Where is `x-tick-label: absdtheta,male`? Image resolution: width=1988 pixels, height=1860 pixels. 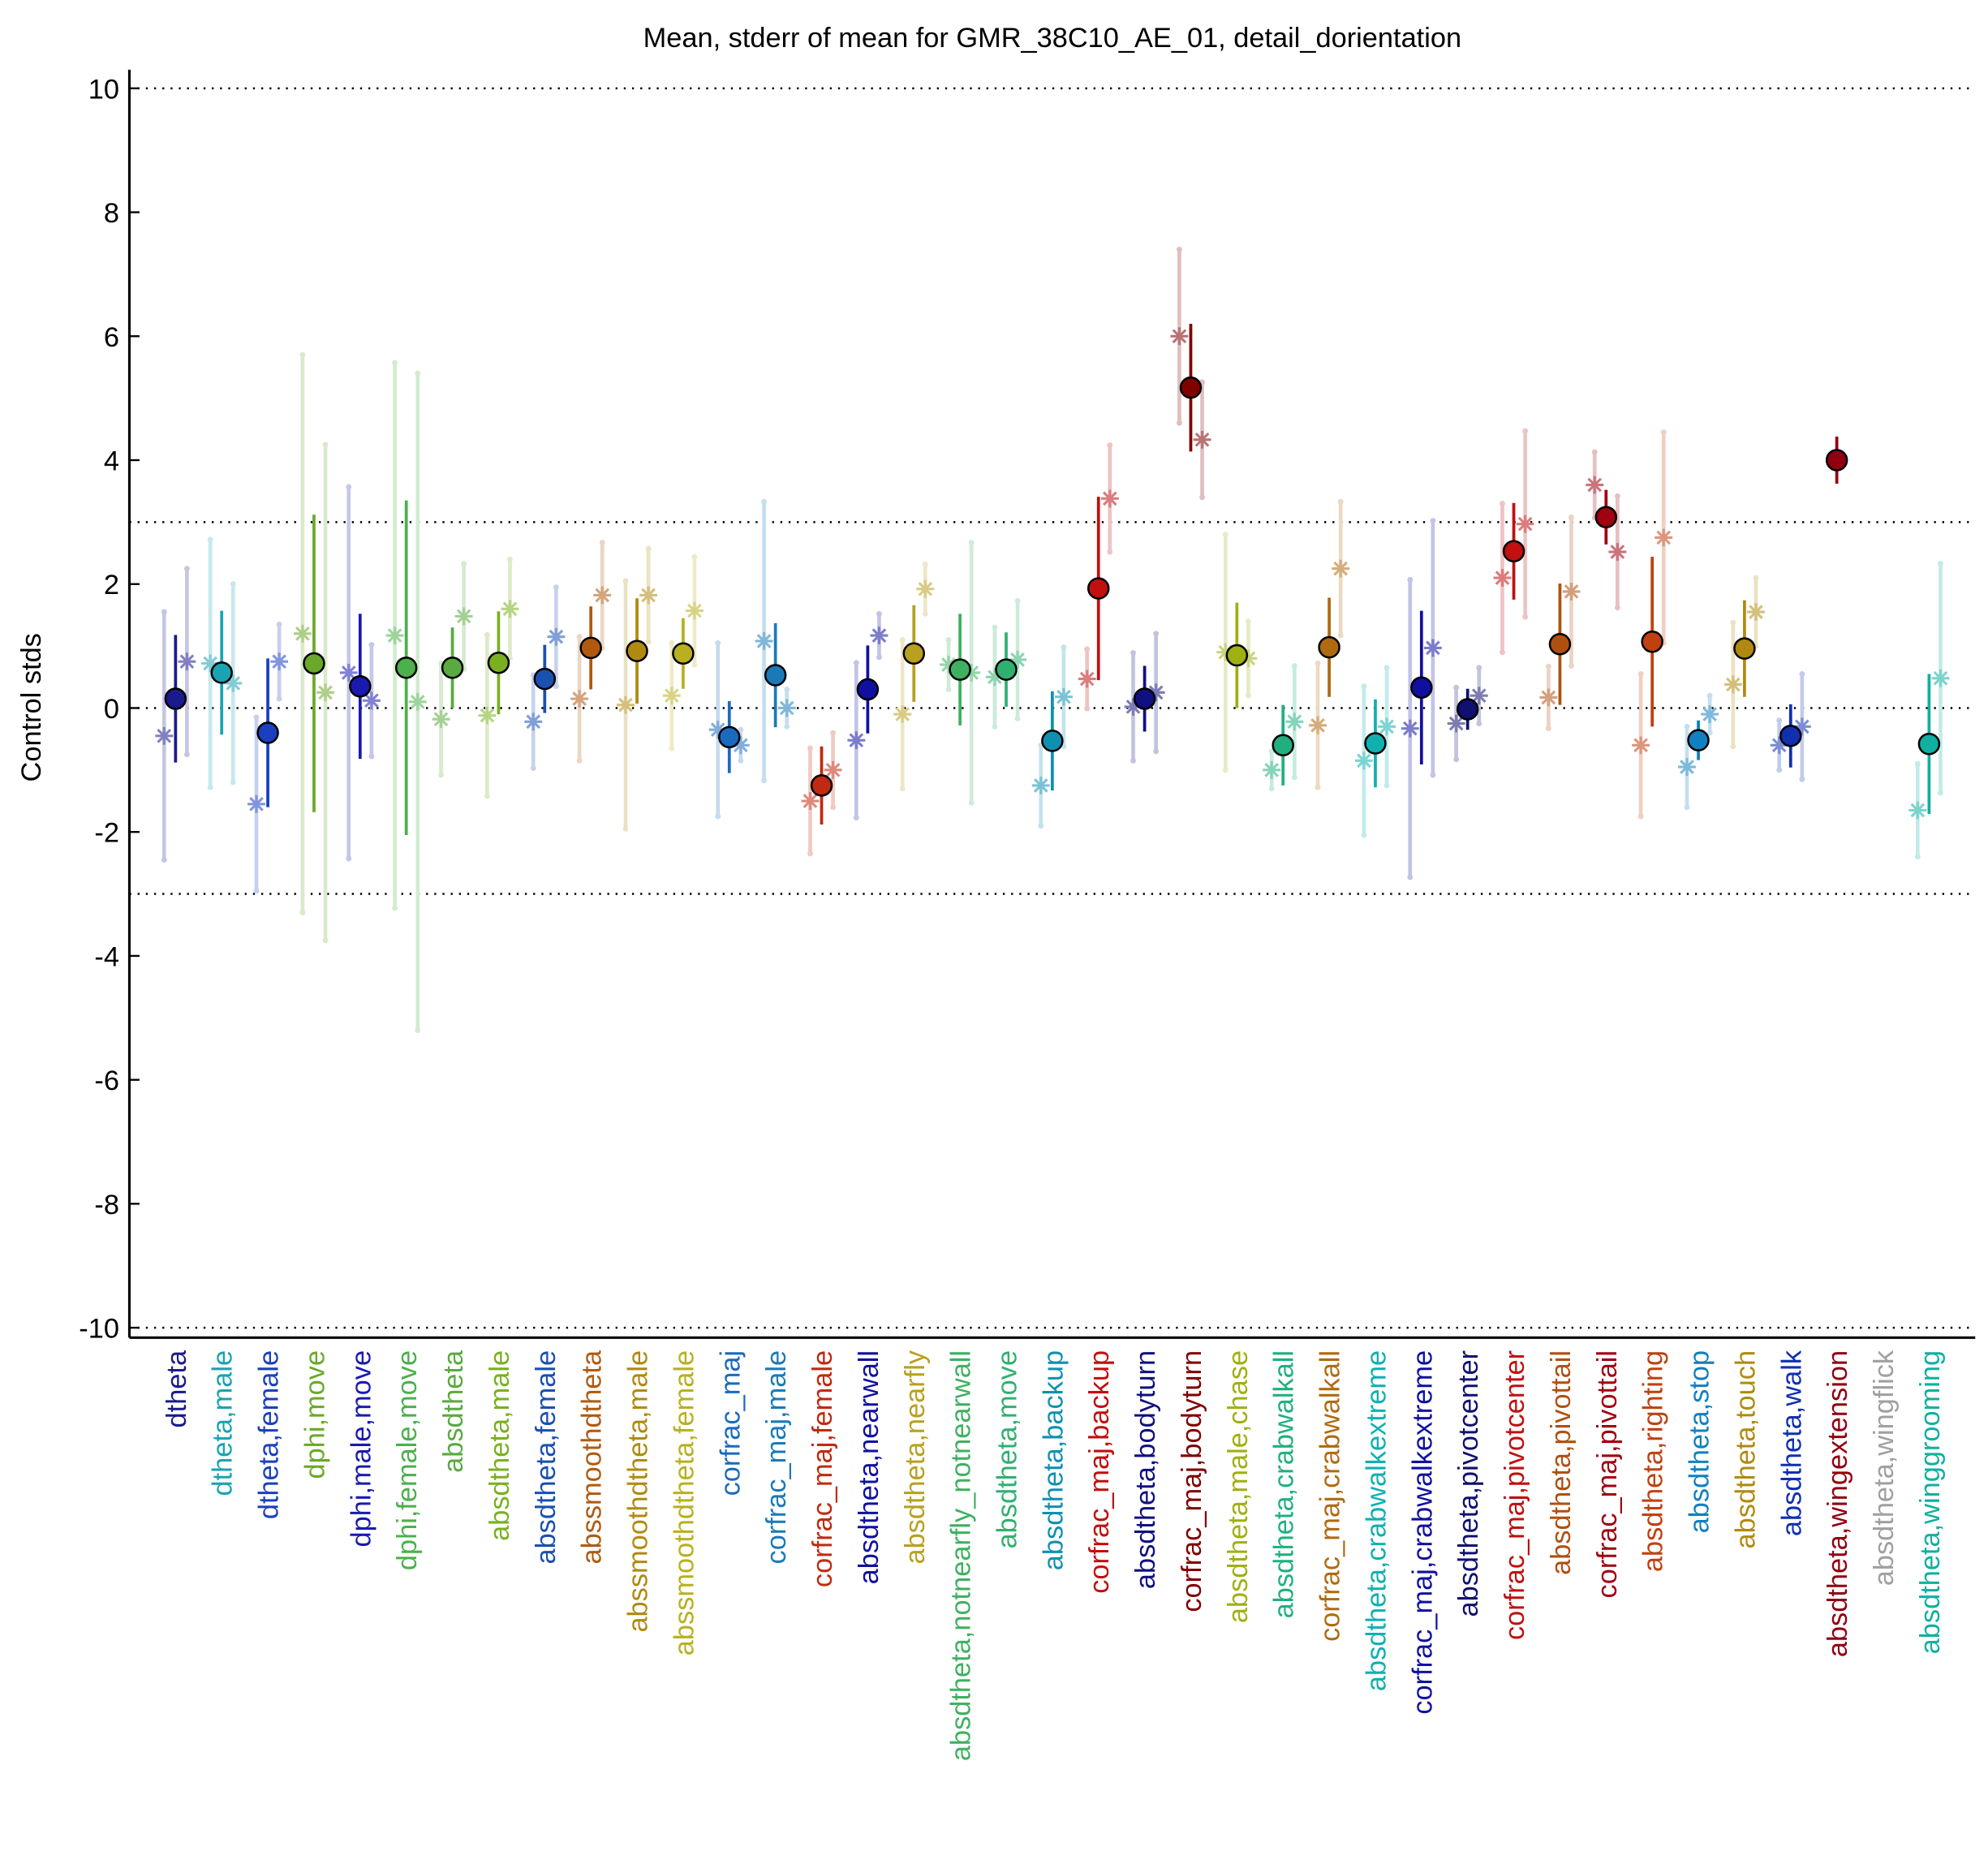 x-tick-label: absdtheta,male is located at coordinates (499, 1445).